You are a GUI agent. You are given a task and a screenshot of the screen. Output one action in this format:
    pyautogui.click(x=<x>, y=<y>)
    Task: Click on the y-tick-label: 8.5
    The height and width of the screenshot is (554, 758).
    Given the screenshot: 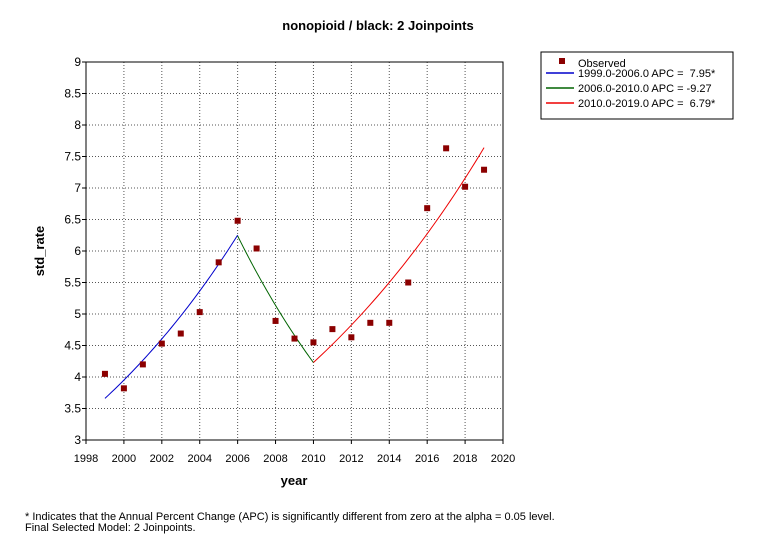 What is the action you would take?
    pyautogui.click(x=72, y=94)
    